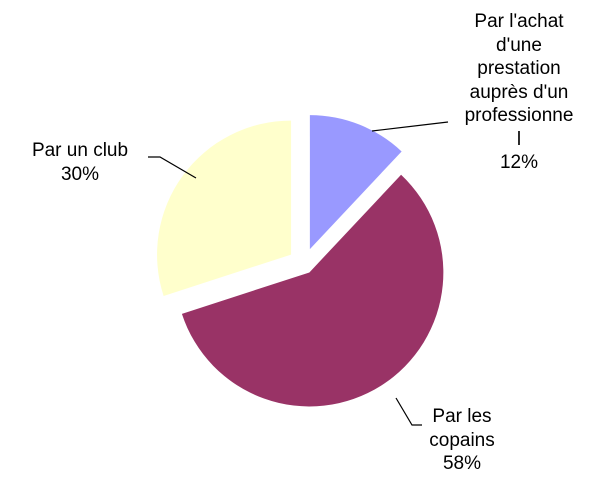  I want to click on value-label: 12%, so click(519, 162).